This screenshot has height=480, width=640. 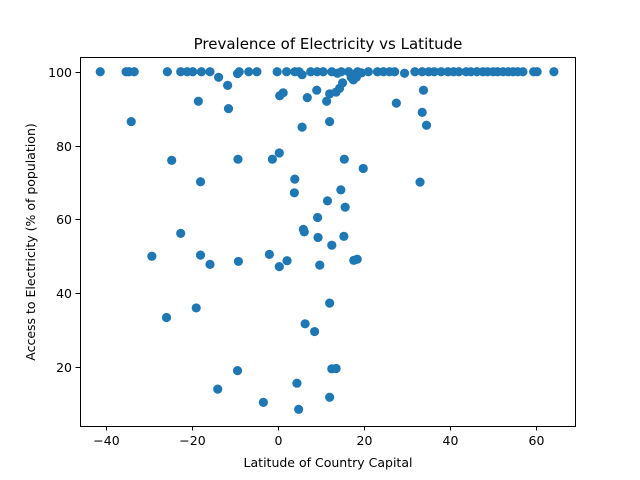 I want to click on x-tick-label: −40, so click(x=106, y=440).